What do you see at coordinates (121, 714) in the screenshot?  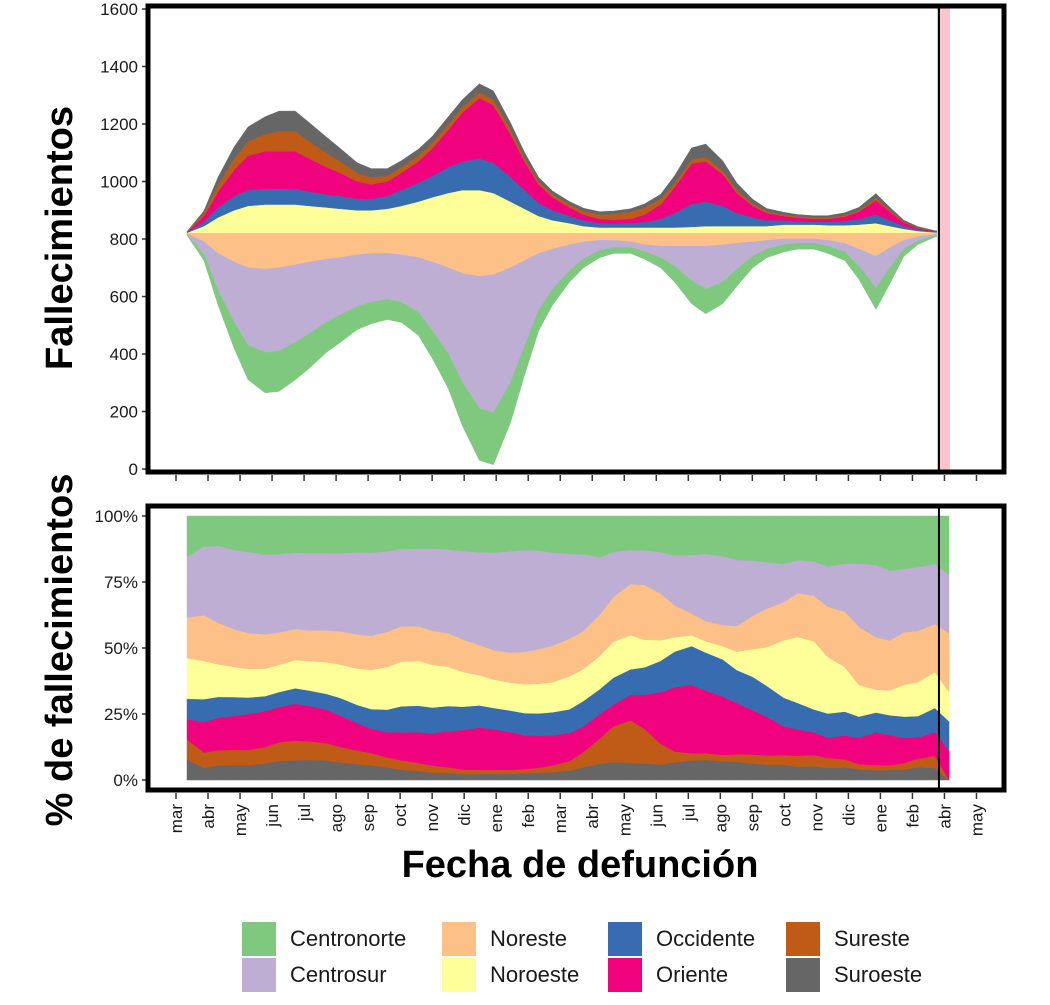 I see `y-tick-label: 25%` at bounding box center [121, 714].